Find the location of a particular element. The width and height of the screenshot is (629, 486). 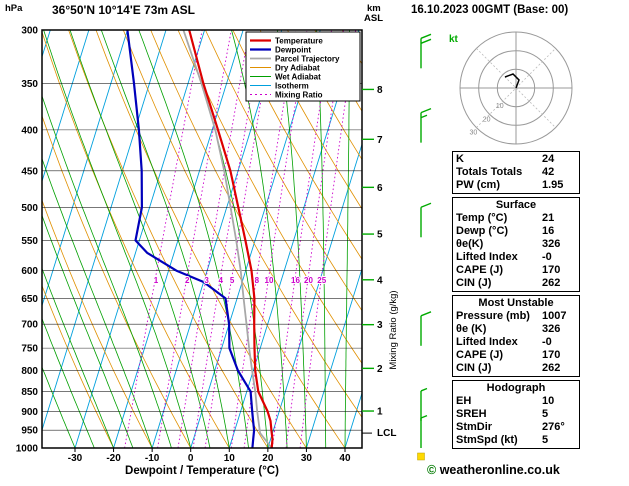

table-row-value: 16 is located at coordinates (548, 231).